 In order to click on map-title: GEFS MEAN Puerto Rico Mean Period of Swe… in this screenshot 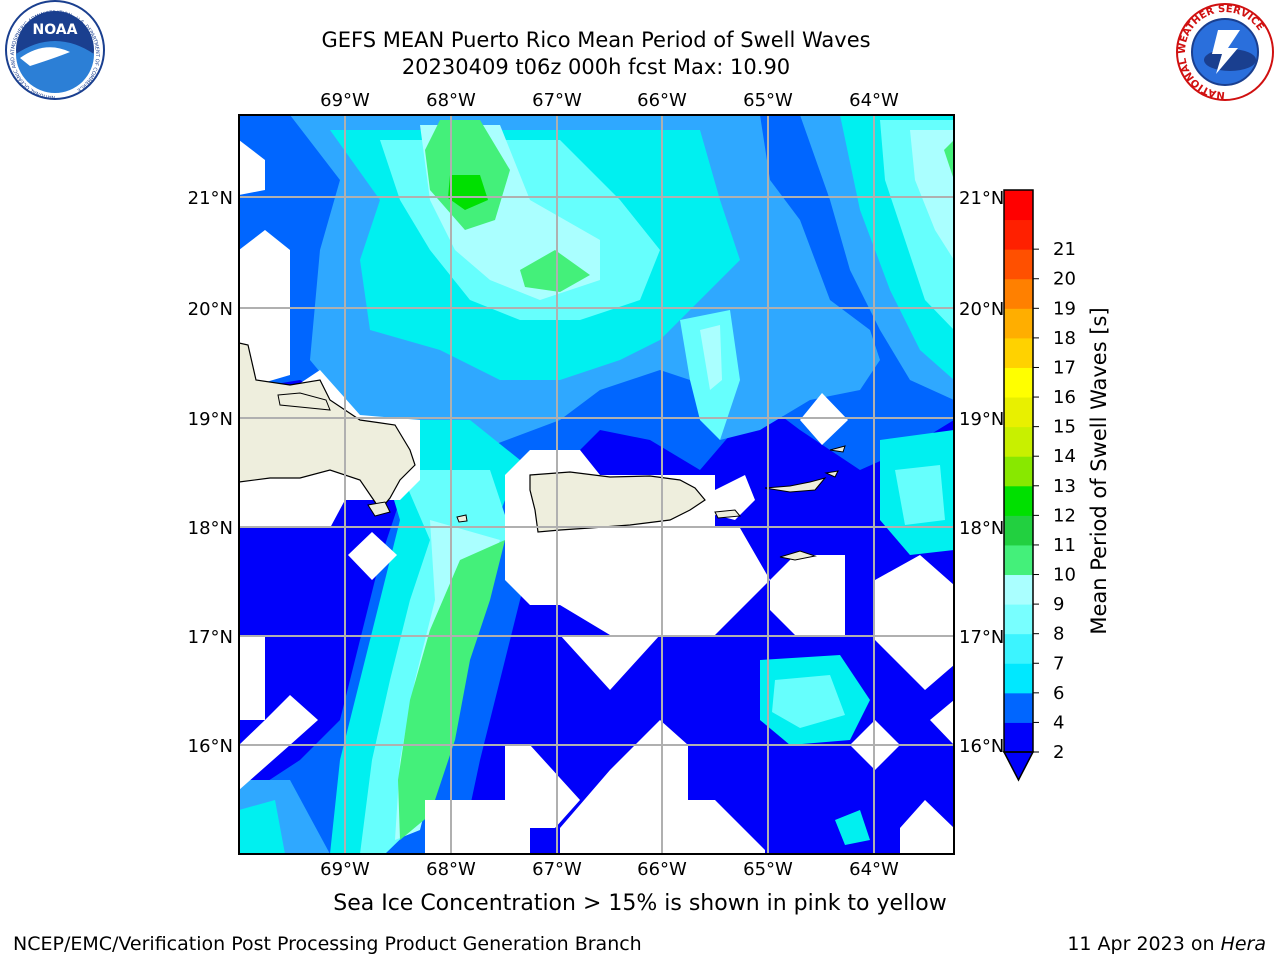, I will do `click(596, 40)`.